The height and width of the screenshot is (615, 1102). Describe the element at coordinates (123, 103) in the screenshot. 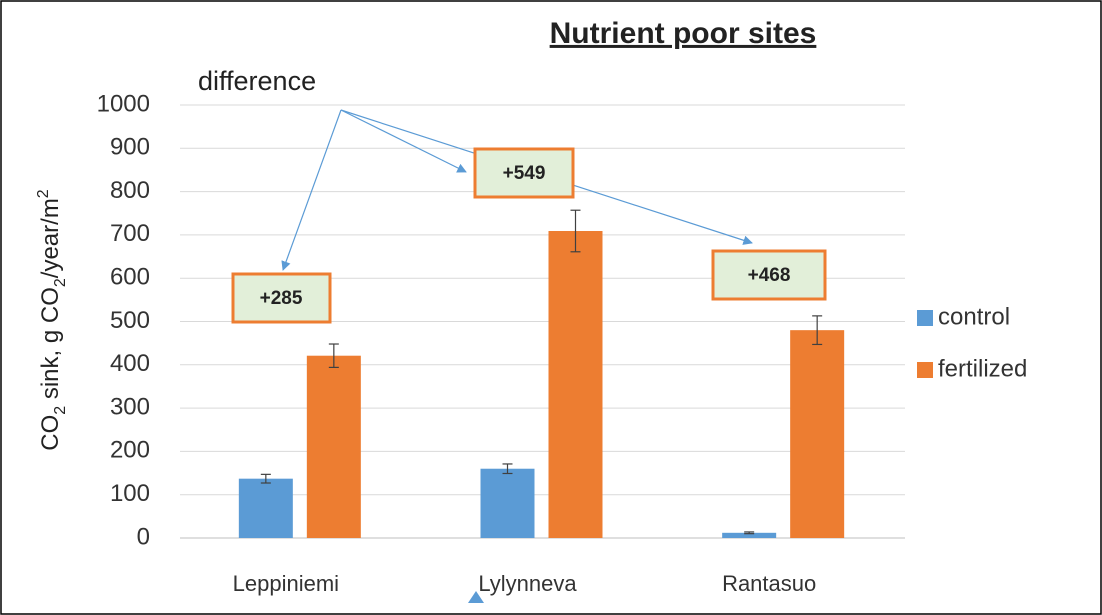

I see `y-tick-label: 1000` at that location.